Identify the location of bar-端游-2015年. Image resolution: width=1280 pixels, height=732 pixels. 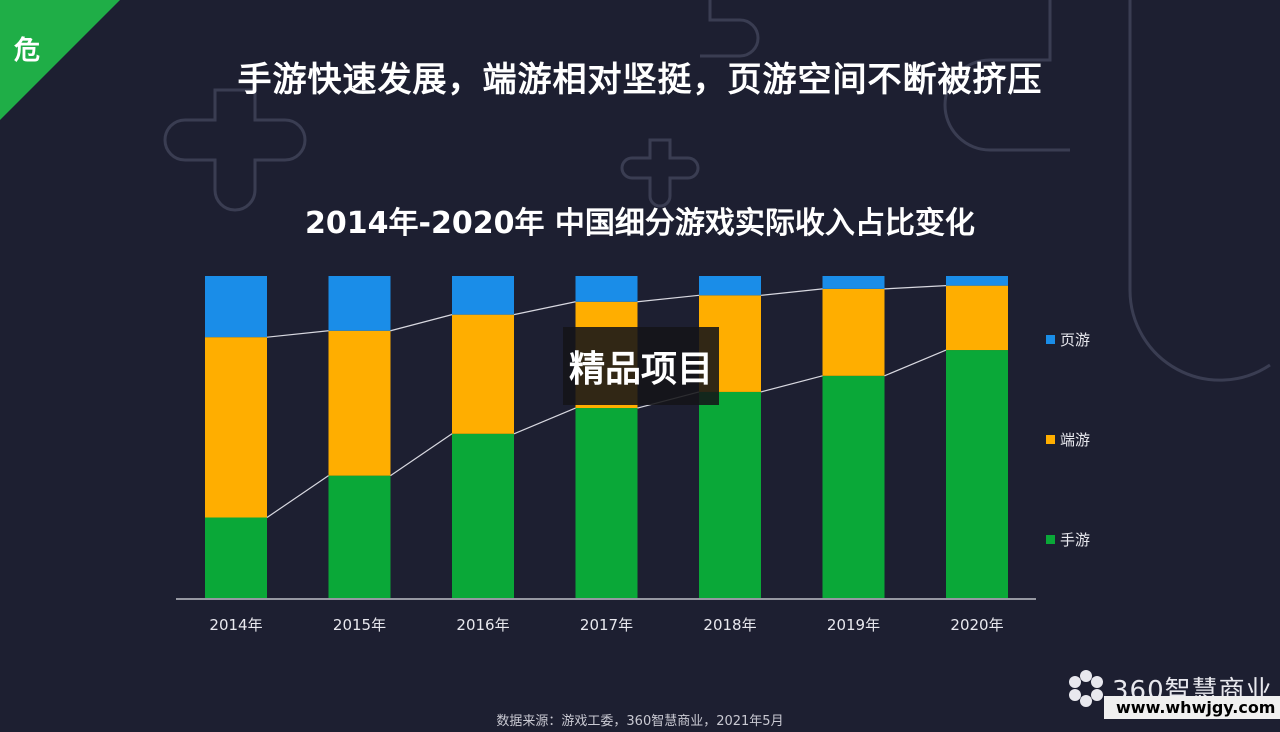
(359, 403).